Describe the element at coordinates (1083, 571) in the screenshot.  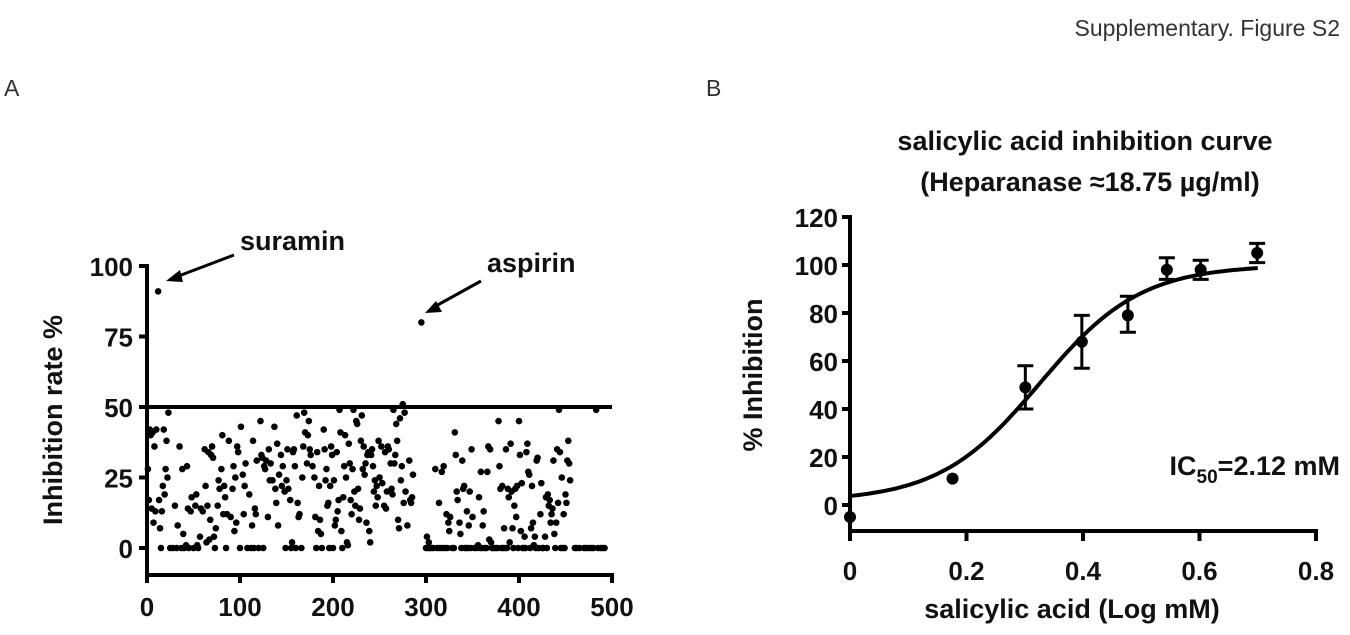
I see `x-tick-label: 0.4` at that location.